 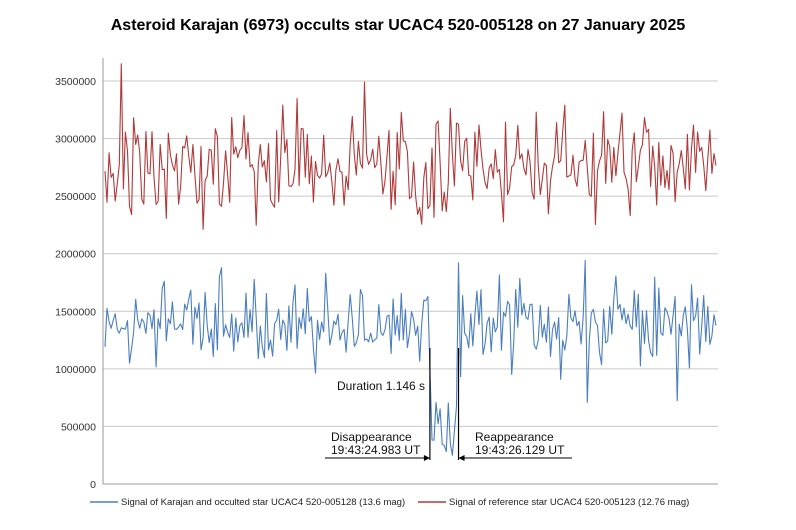 What do you see at coordinates (381, 386) in the screenshot?
I see `duration-annotation: Duration 1.146 s` at bounding box center [381, 386].